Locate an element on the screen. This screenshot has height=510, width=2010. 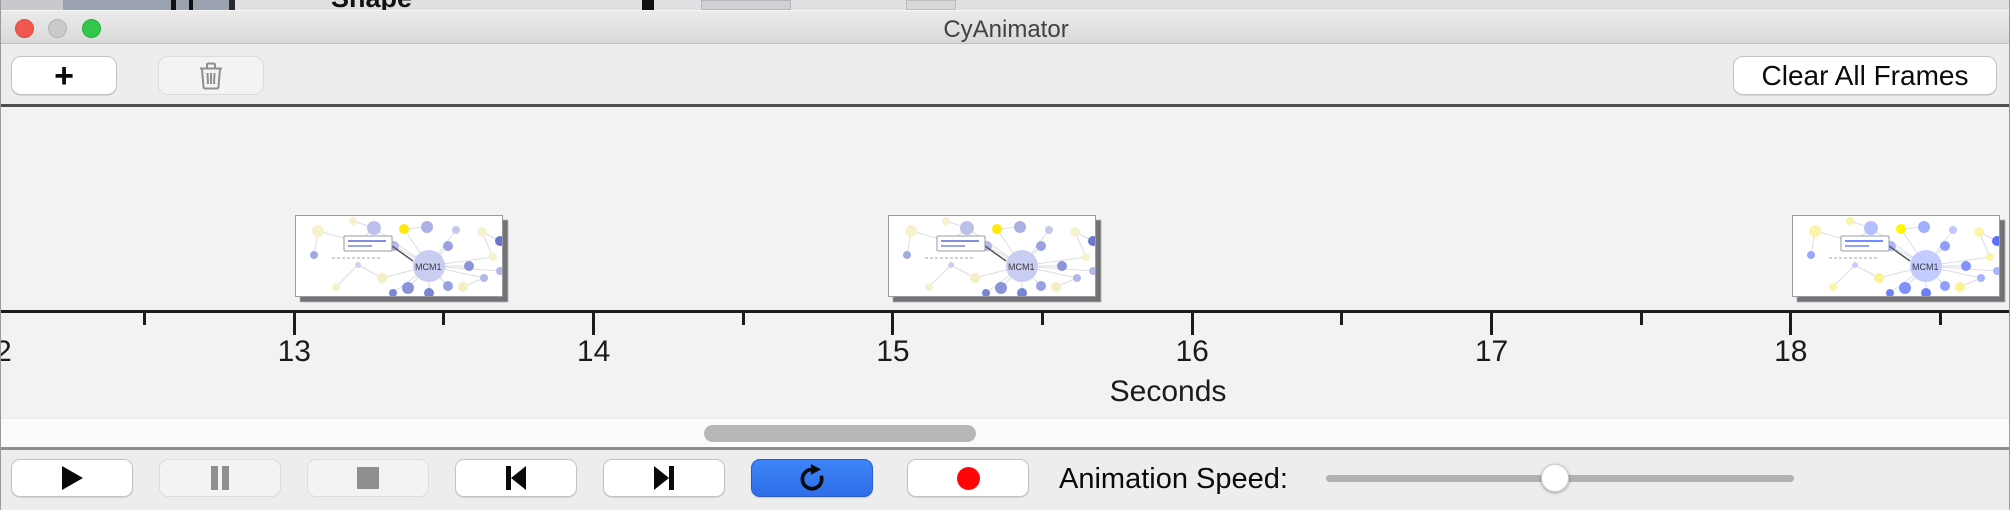
skip-to-start-button is located at coordinates (516, 478).